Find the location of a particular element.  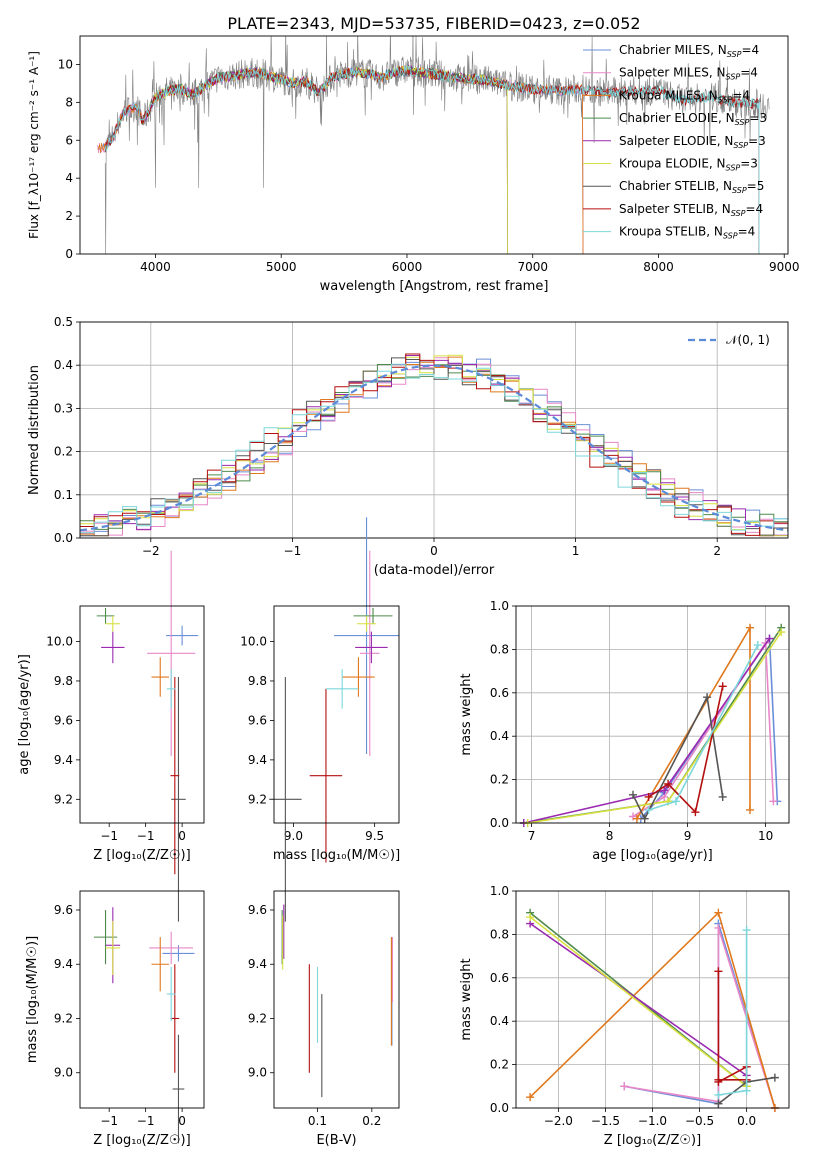

y-tick-label: 0.2 is located at coordinates (499, 1065).